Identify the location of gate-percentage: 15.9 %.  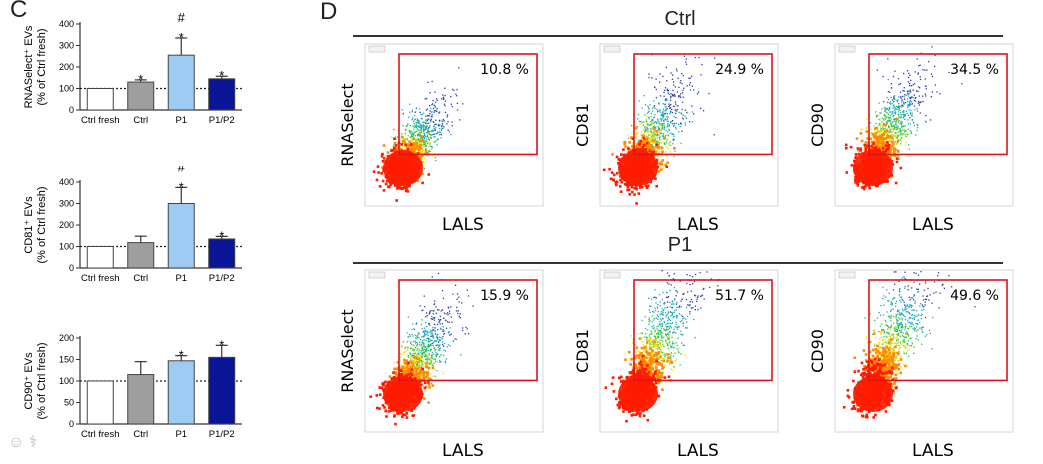
(504, 296).